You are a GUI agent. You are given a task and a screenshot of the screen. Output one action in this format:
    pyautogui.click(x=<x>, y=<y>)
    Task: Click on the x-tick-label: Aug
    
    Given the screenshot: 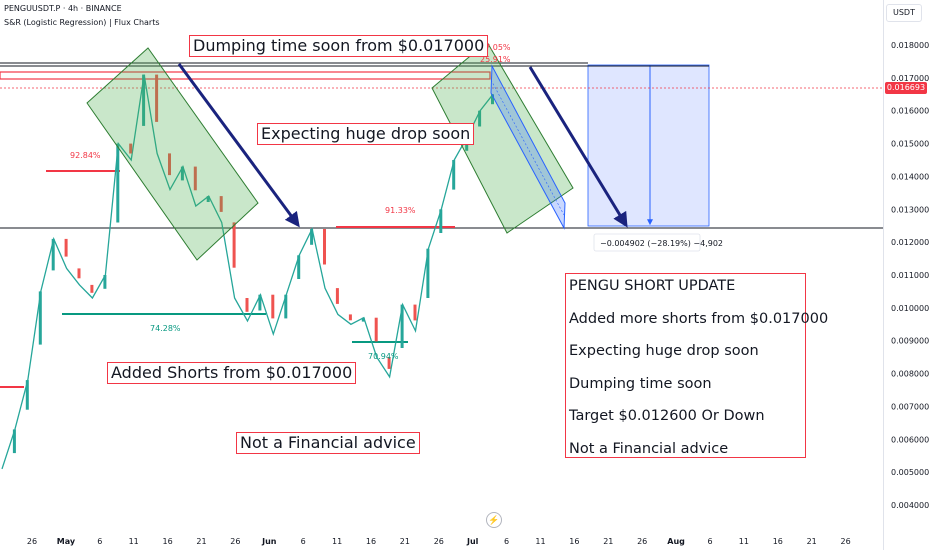 What is the action you would take?
    pyautogui.click(x=676, y=541)
    